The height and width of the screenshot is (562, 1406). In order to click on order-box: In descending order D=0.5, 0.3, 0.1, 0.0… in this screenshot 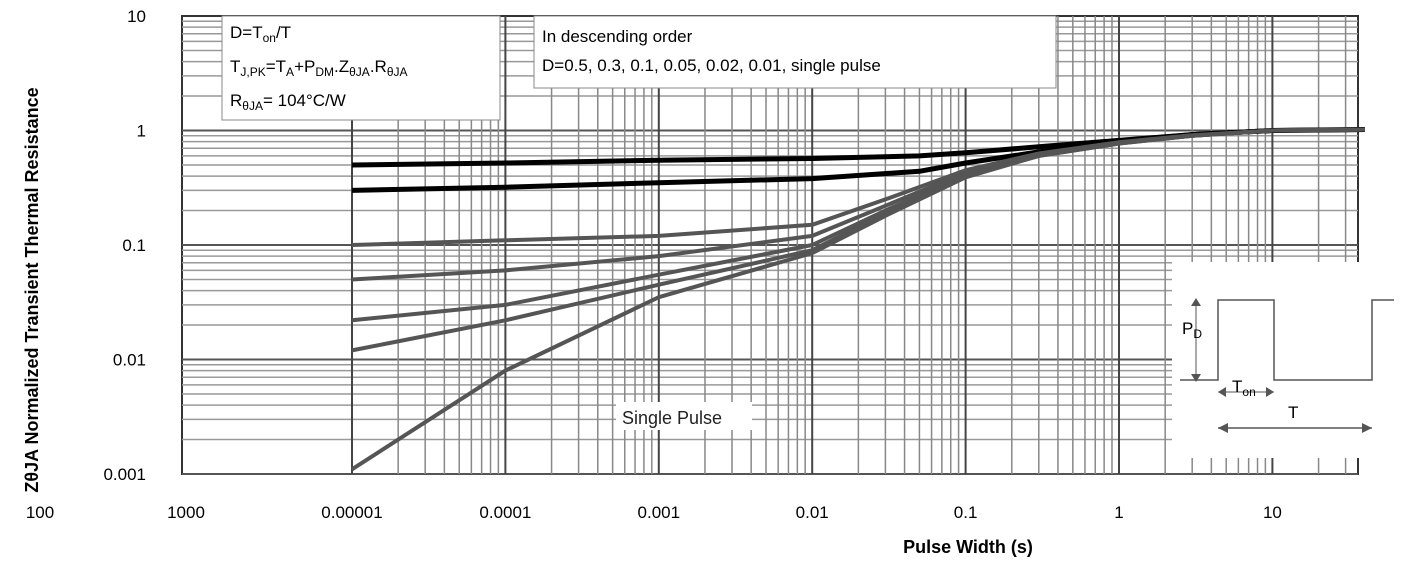, I will do `click(795, 52)`.